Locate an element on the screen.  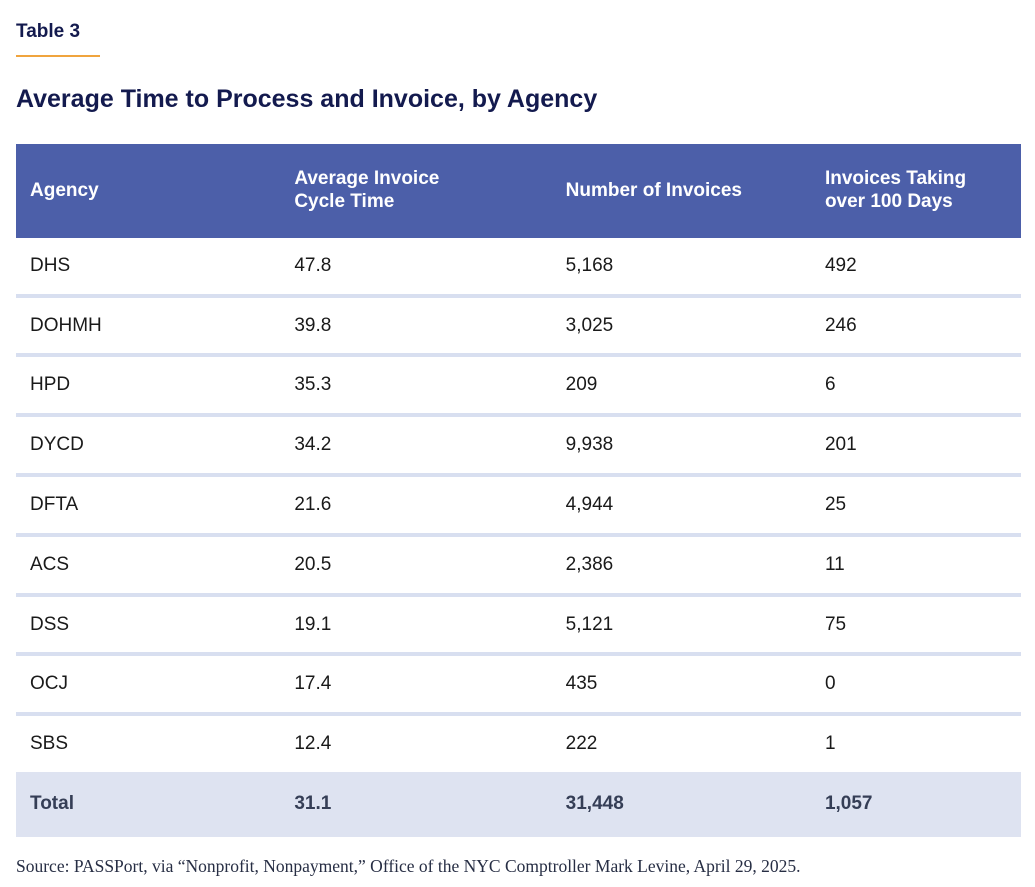
agency-cell: DYCD is located at coordinates (148, 446).